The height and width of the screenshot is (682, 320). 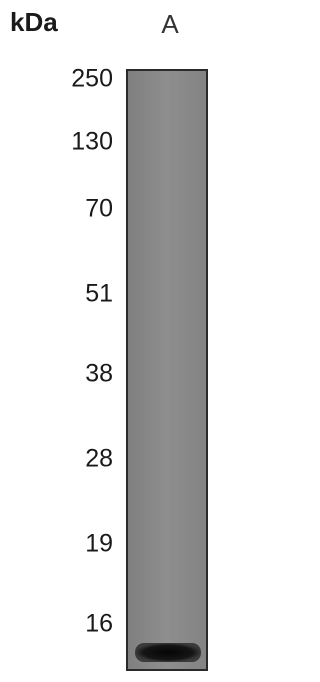 I want to click on marker-label: 38, so click(x=99, y=374).